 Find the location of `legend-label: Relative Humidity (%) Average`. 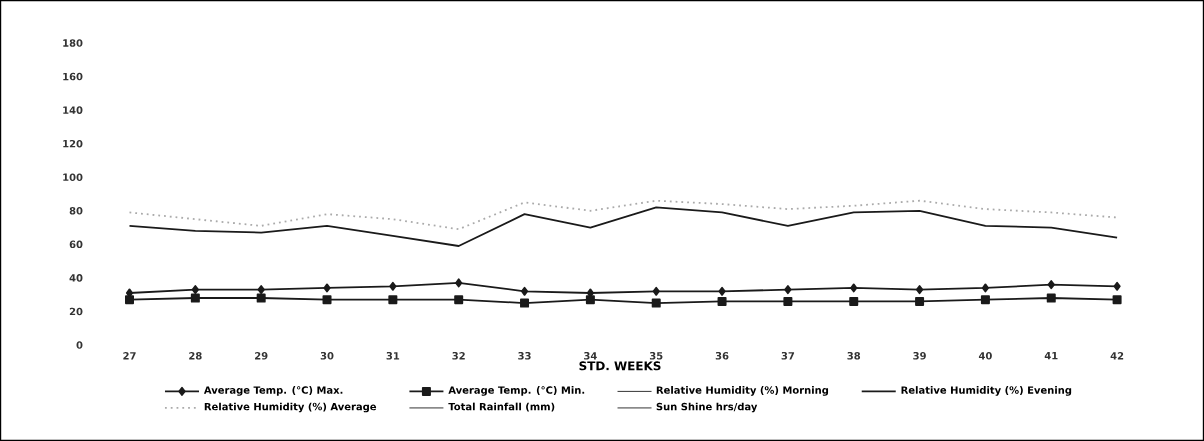

legend-label: Relative Humidity (%) Average is located at coordinates (290, 407).